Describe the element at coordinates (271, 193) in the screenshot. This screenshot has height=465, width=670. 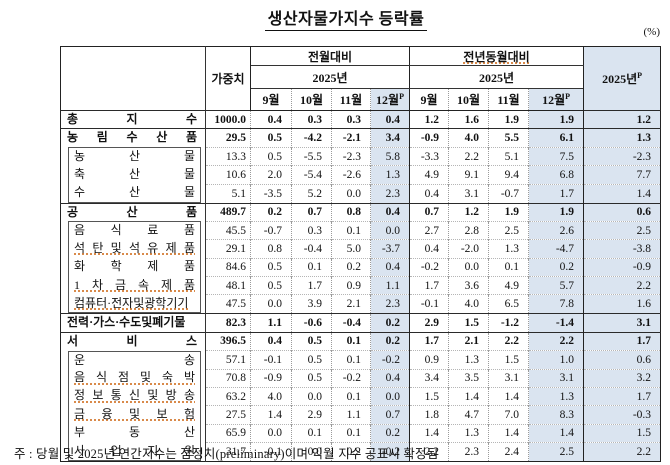
I see `mom-value: -3.5` at that location.